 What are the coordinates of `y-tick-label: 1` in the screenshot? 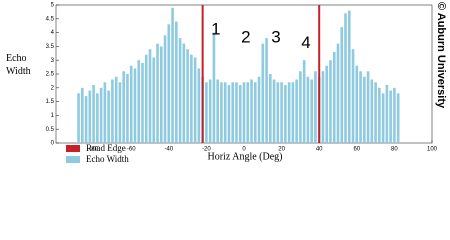 It's located at (53, 116).